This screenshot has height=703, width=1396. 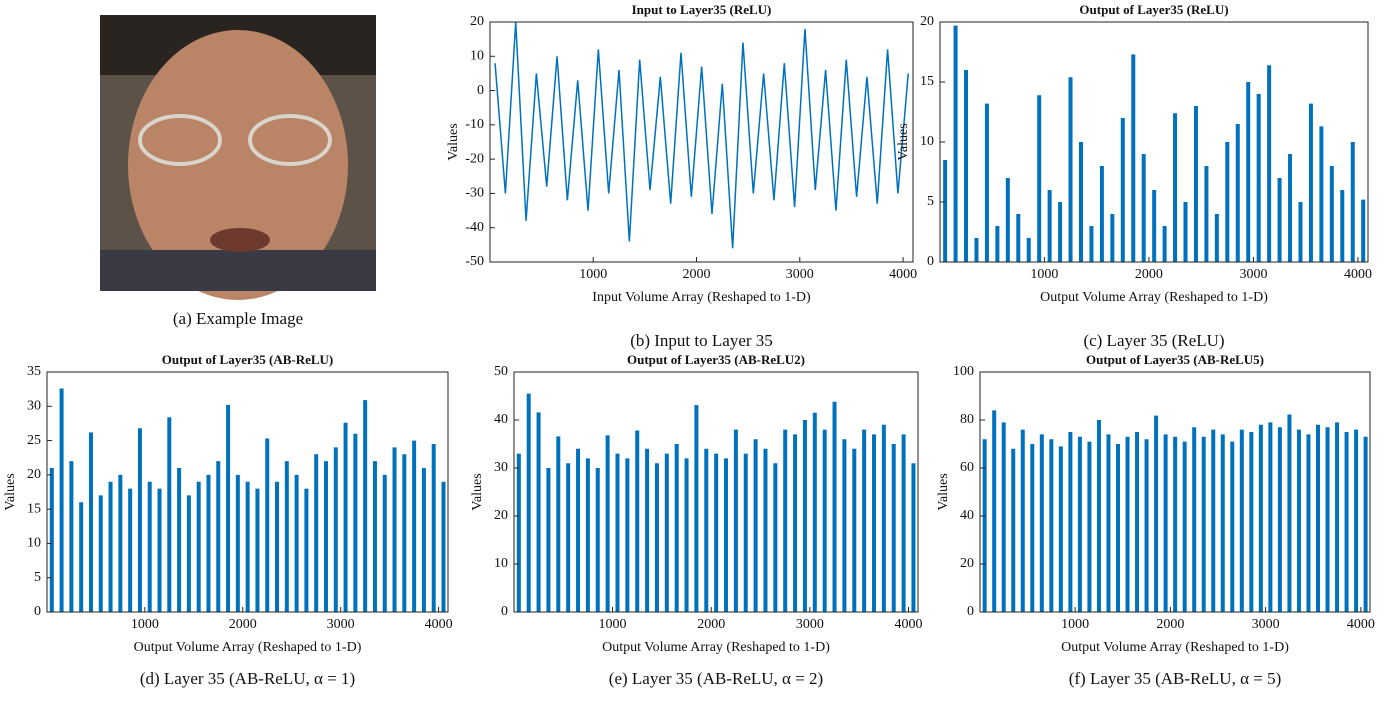 I want to click on x-axis-label: Input Volume Array (Reshaped to 1-D), so click(x=701, y=297).